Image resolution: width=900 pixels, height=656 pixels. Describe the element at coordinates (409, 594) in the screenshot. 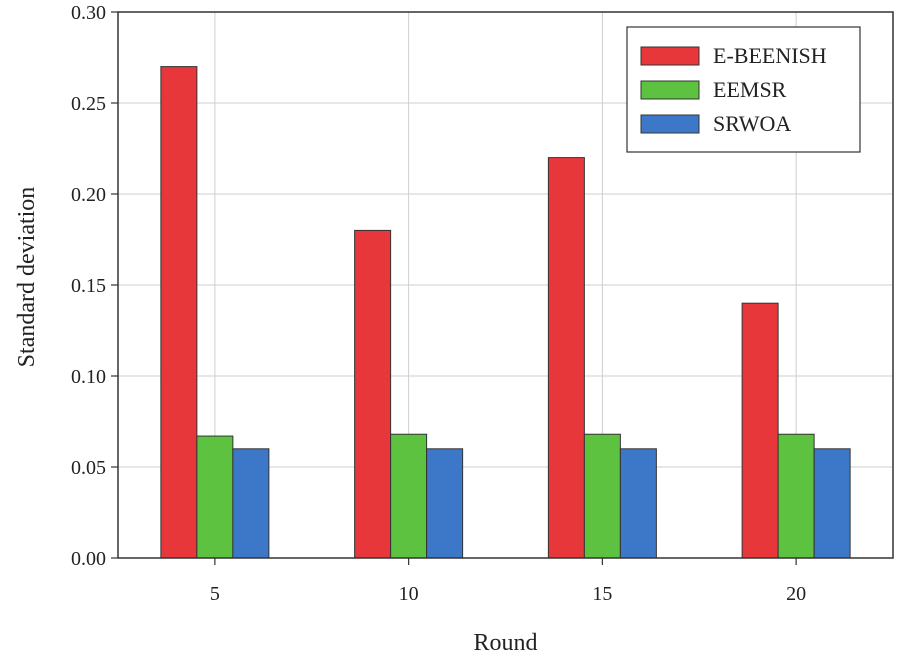

I see `x-tick-label: 10` at that location.